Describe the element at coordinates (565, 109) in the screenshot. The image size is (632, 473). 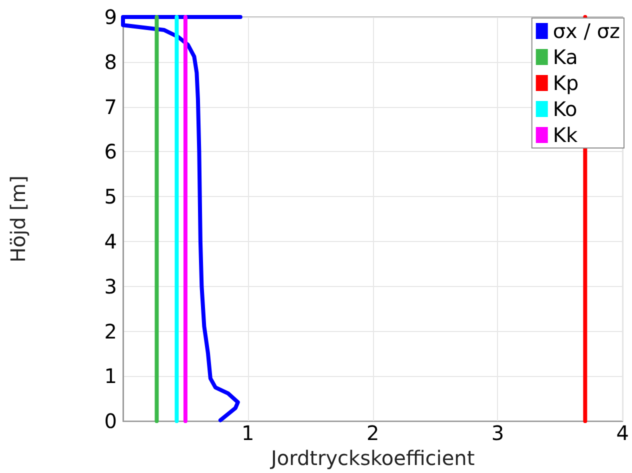
I see `legend-label: Ko` at that location.